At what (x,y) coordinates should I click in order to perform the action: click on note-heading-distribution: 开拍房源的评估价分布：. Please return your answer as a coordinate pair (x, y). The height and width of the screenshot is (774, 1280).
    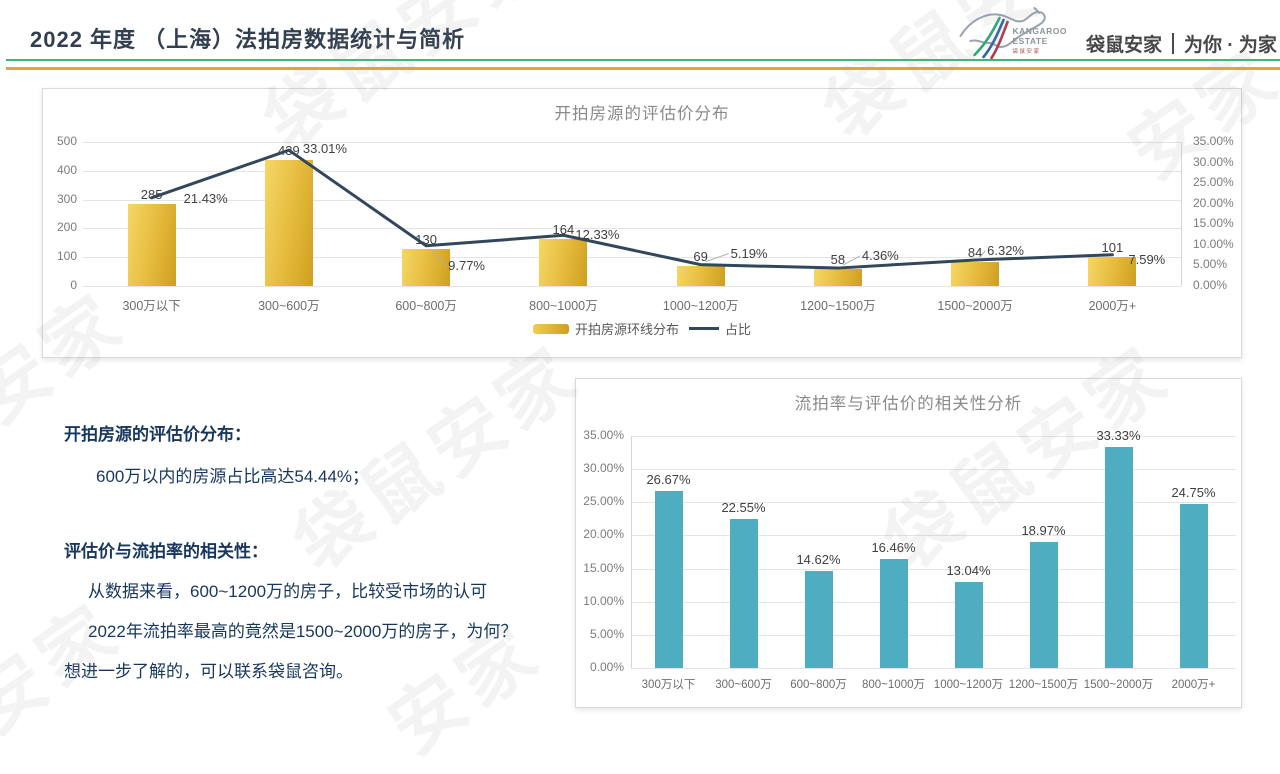
    Looking at the image, I should click on (157, 434).